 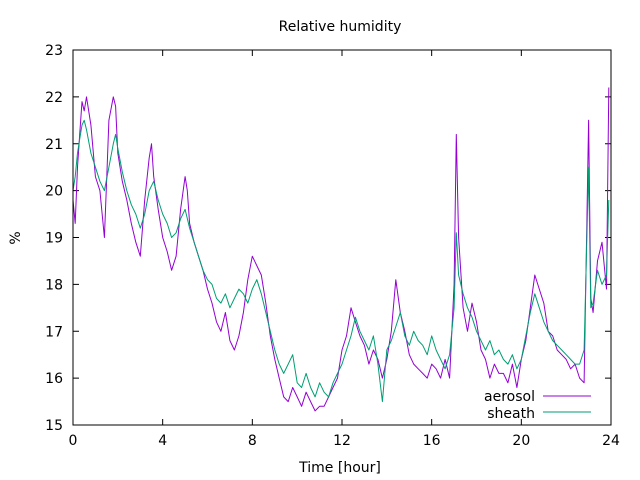 I want to click on x-tick-label: 24, so click(x=611, y=441).